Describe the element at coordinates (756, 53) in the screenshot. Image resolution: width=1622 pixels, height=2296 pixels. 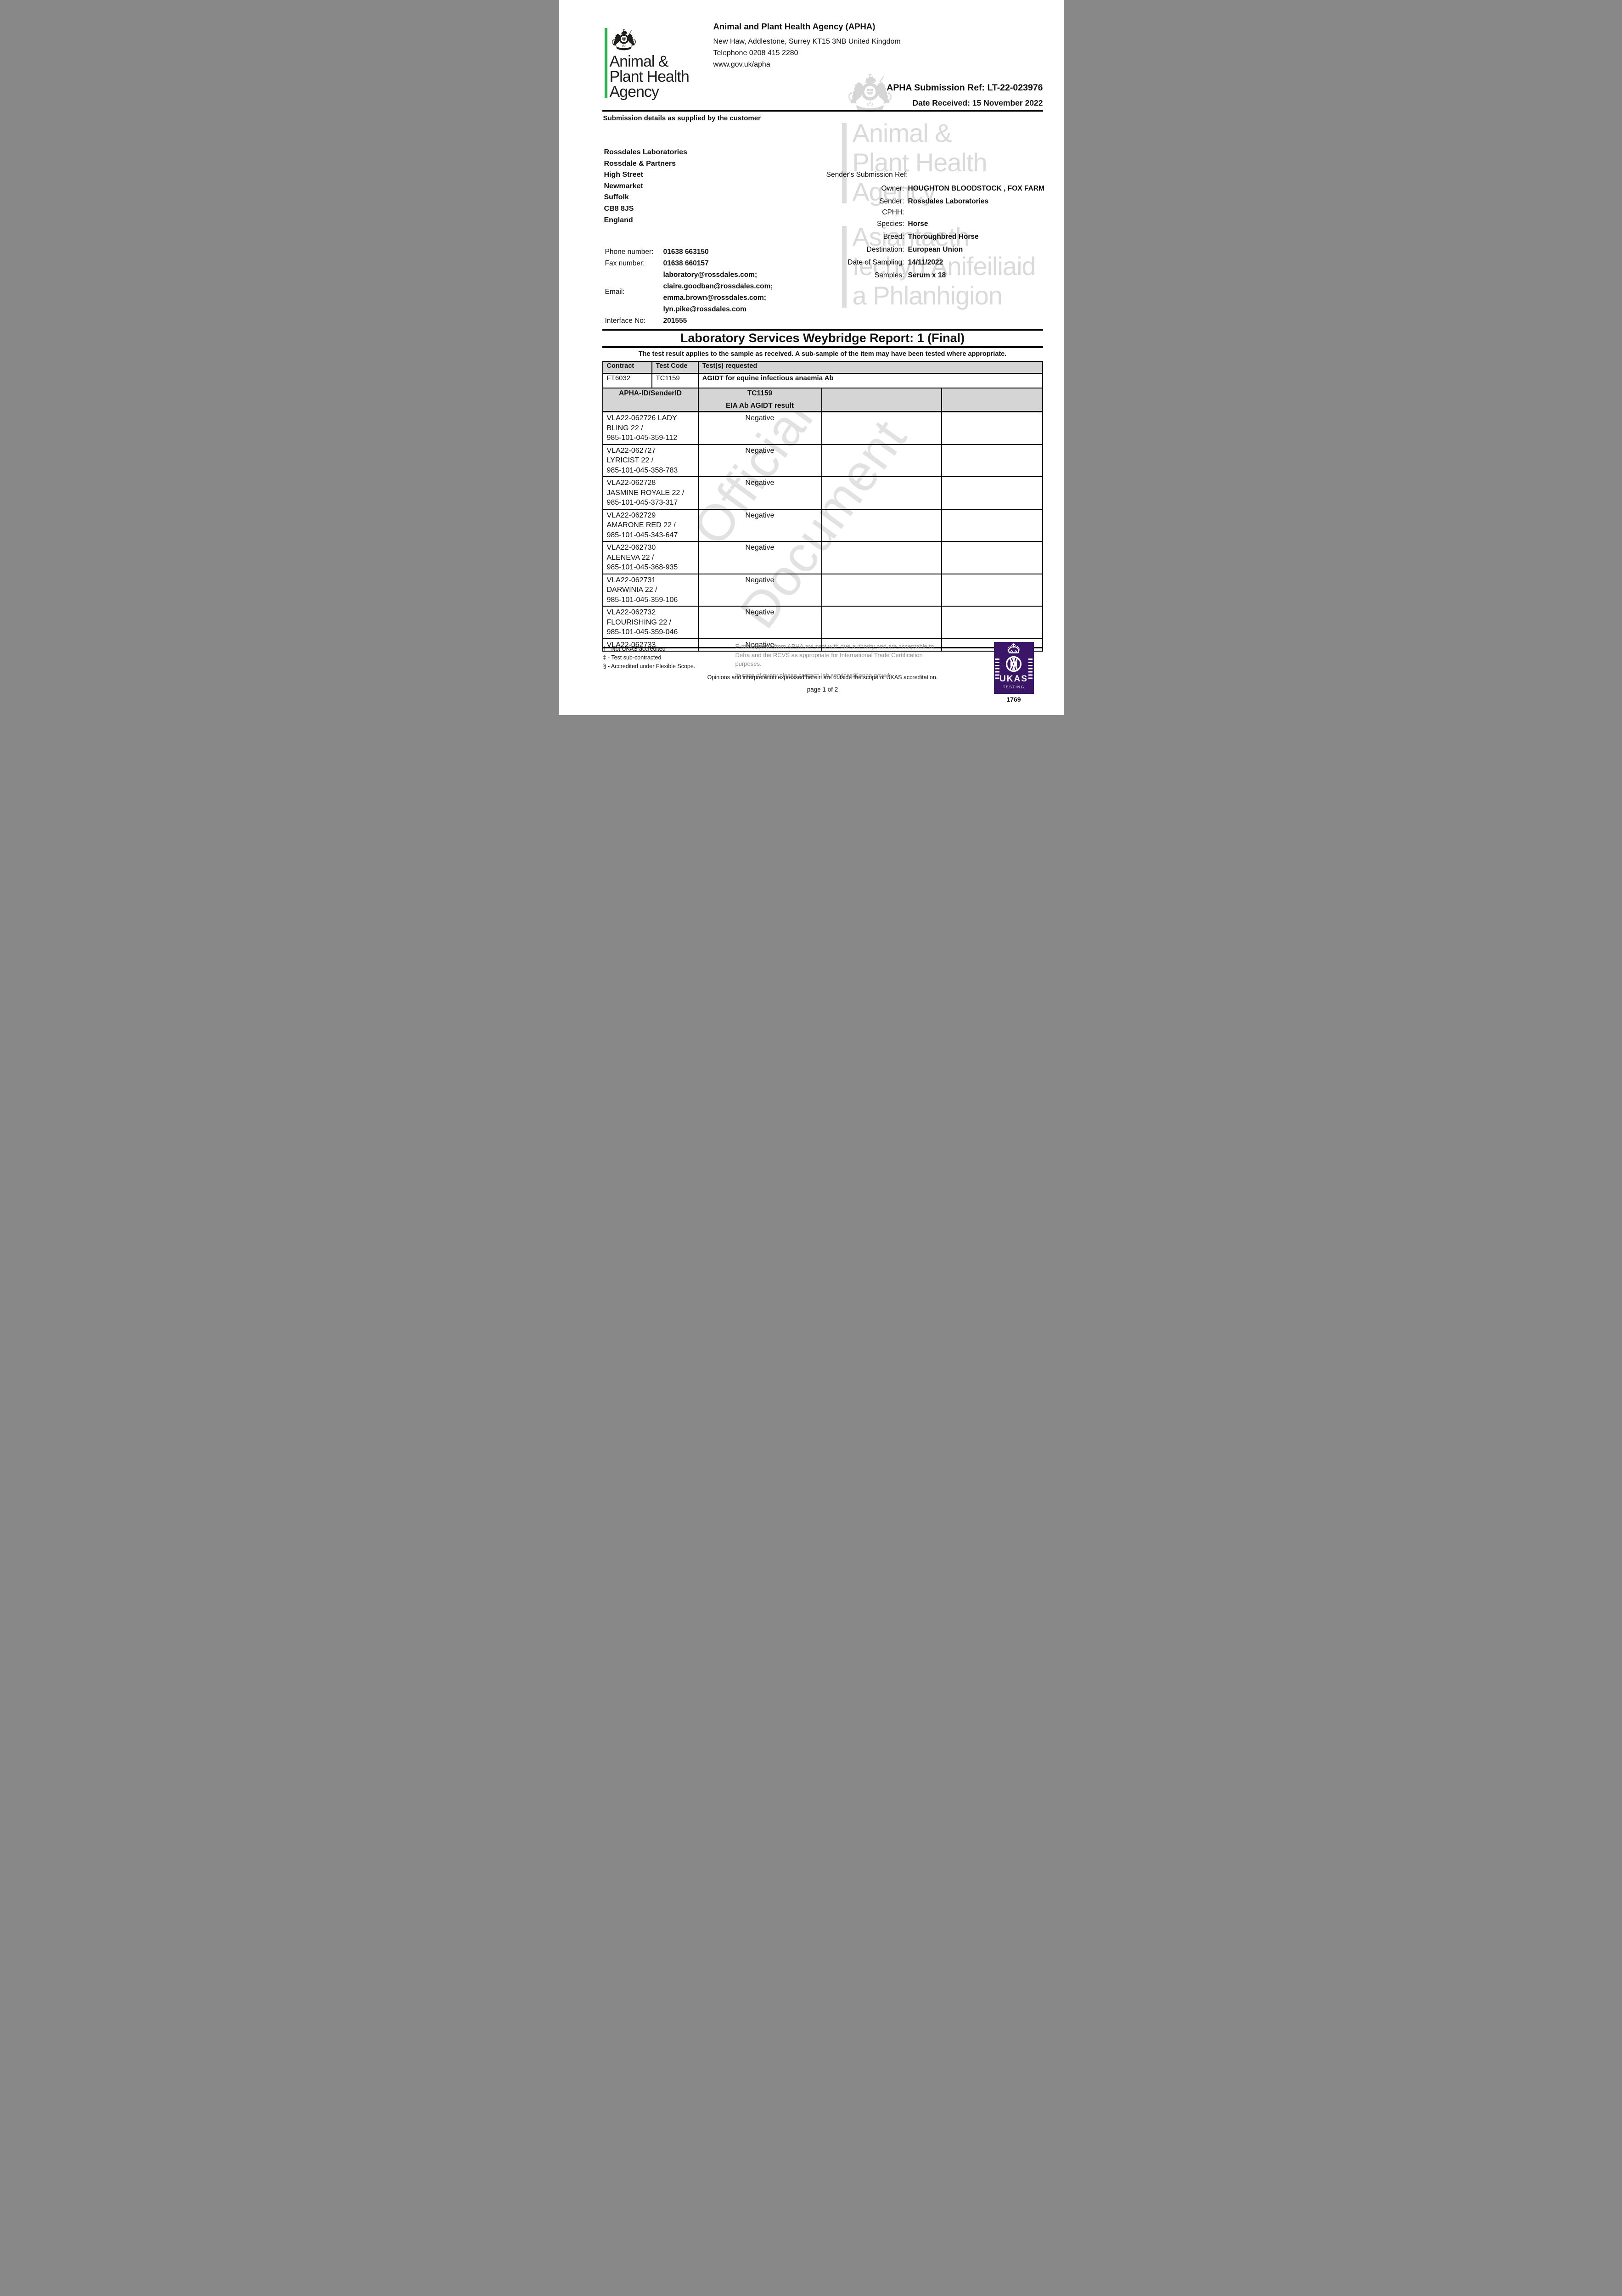
I see `agency-telephone: Telephone 0208 415 2280` at that location.